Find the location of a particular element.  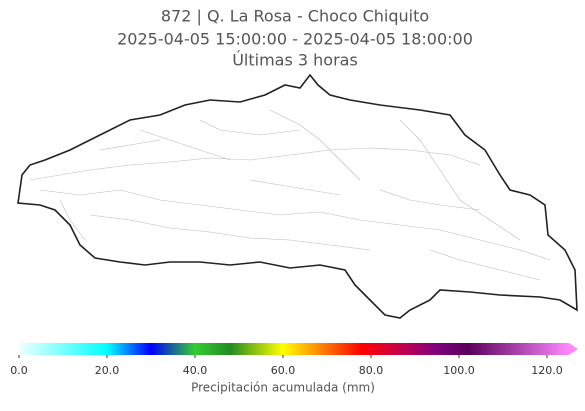

colorbar-tick-label: 60.0 is located at coordinates (283, 370).